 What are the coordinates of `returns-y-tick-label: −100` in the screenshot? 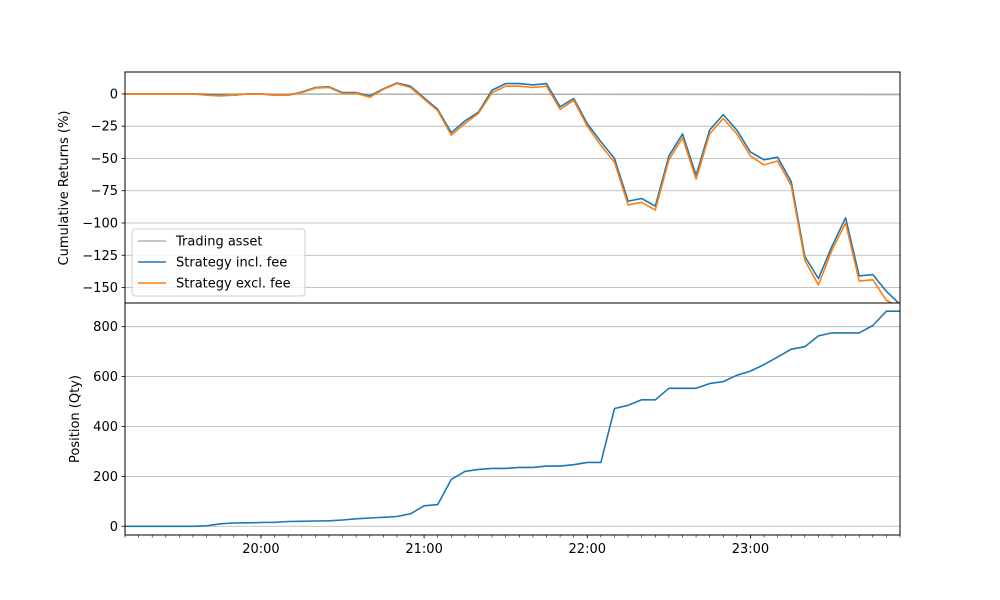 It's located at (100, 223).